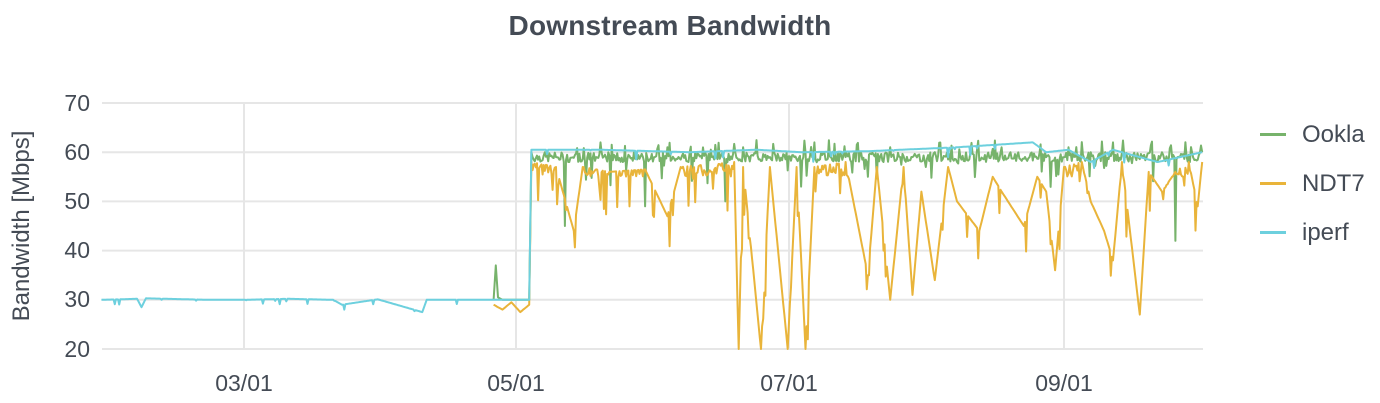  I want to click on legend-label: iperf, so click(1325, 232).